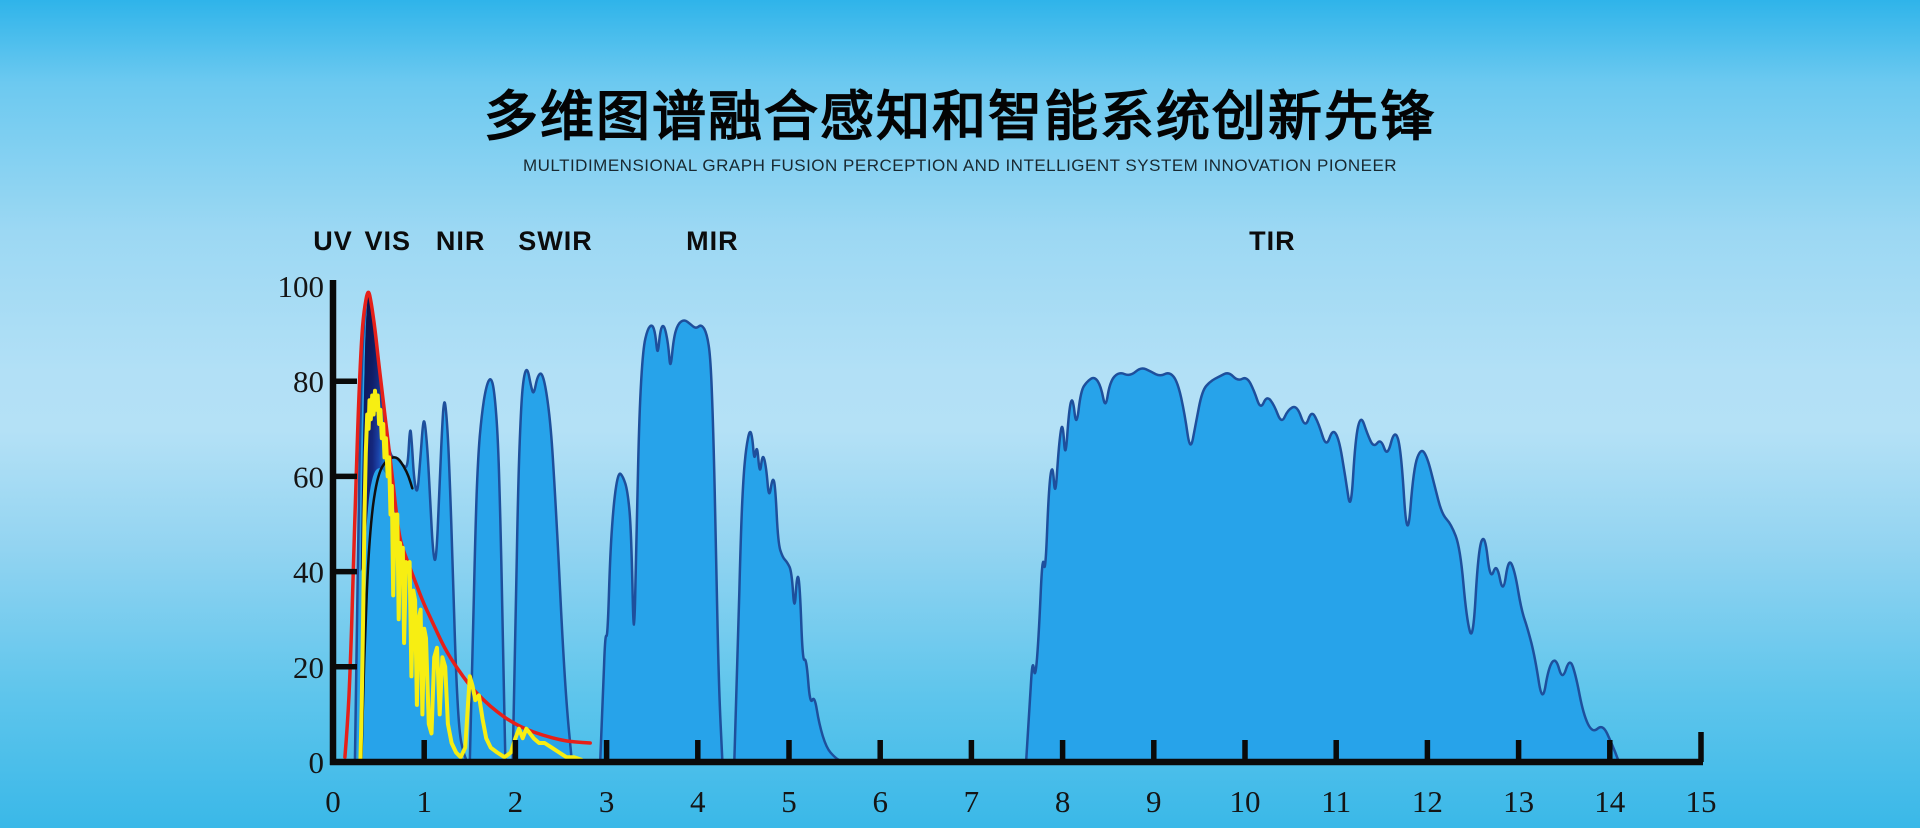 The width and height of the screenshot is (1920, 828). What do you see at coordinates (880, 801) in the screenshot?
I see `x-tick-label: 6` at bounding box center [880, 801].